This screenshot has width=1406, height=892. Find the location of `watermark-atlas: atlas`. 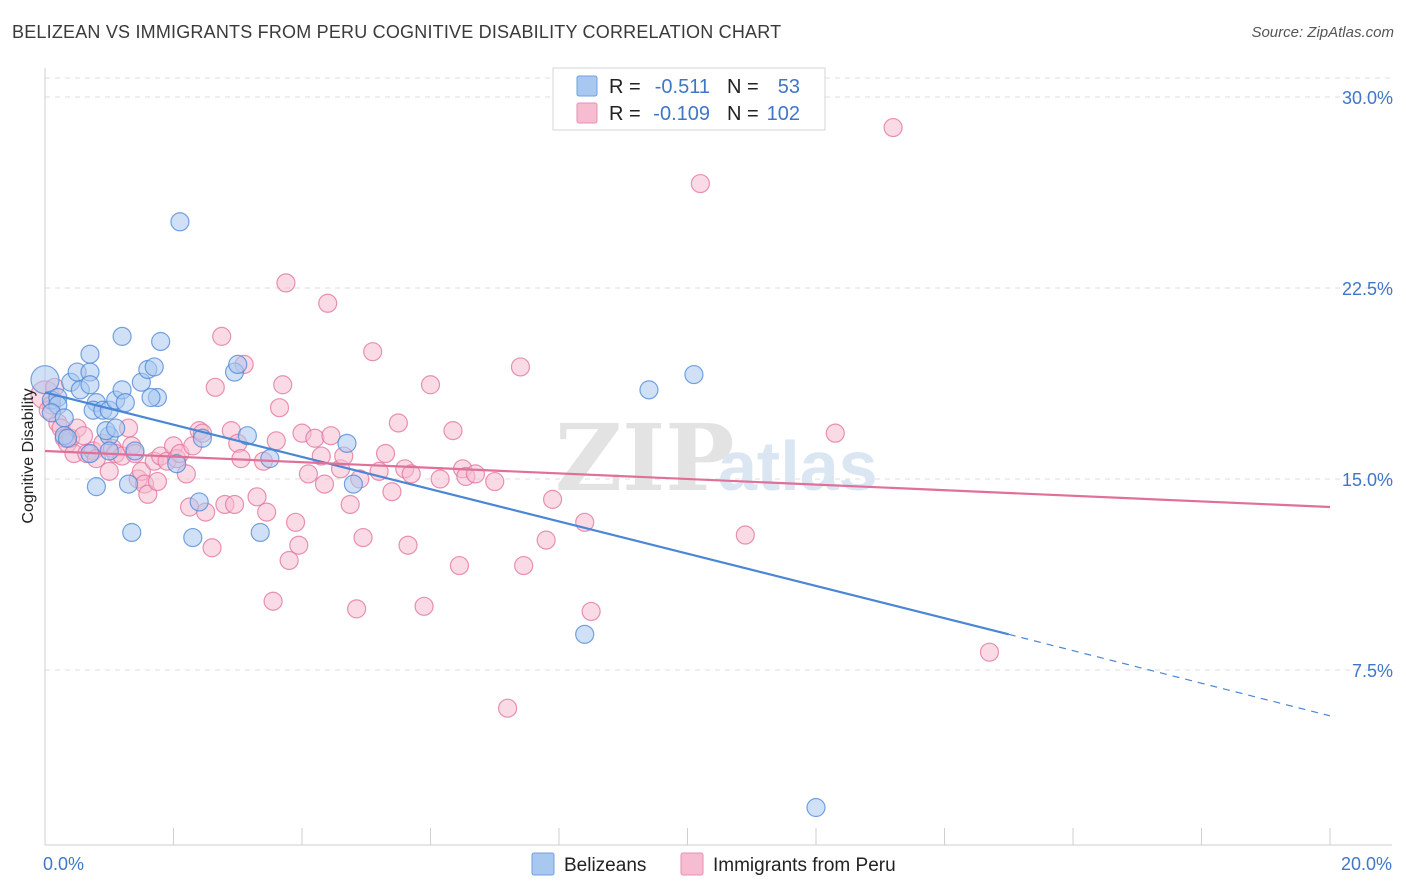

watermark-atlas: atlas is located at coordinates (798, 466).